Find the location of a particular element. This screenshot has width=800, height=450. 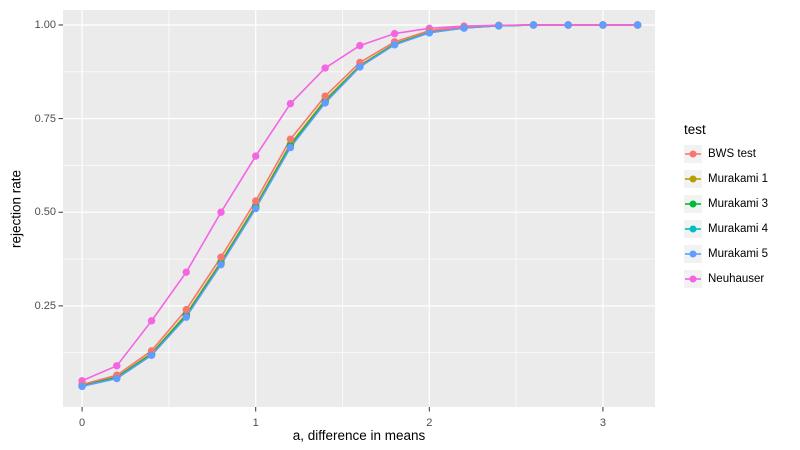

x-tick-label: 0 is located at coordinates (82, 423).